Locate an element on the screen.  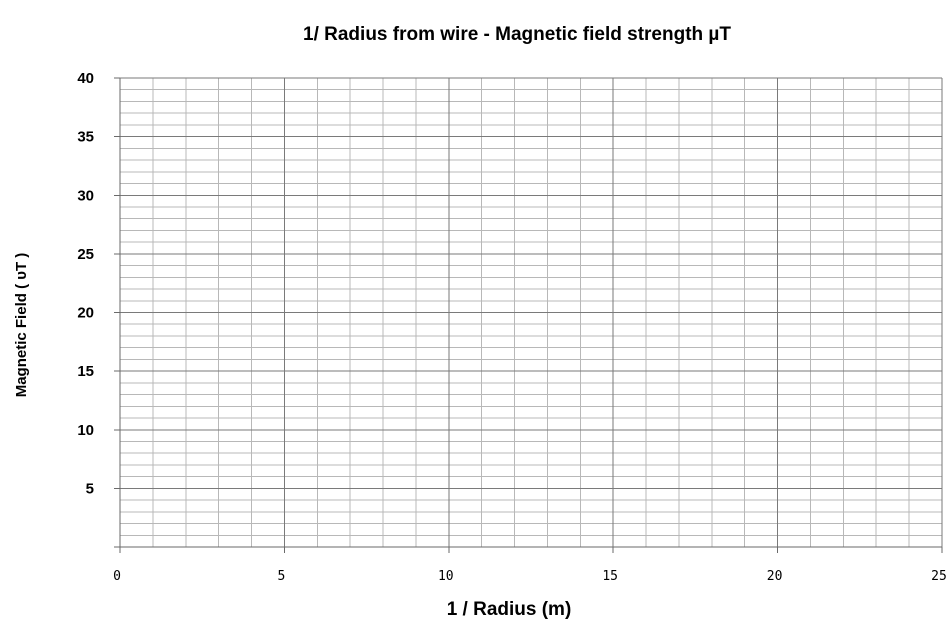
x-tick-labels: 0 5 10 15 20 25 is located at coordinates (530, 576).